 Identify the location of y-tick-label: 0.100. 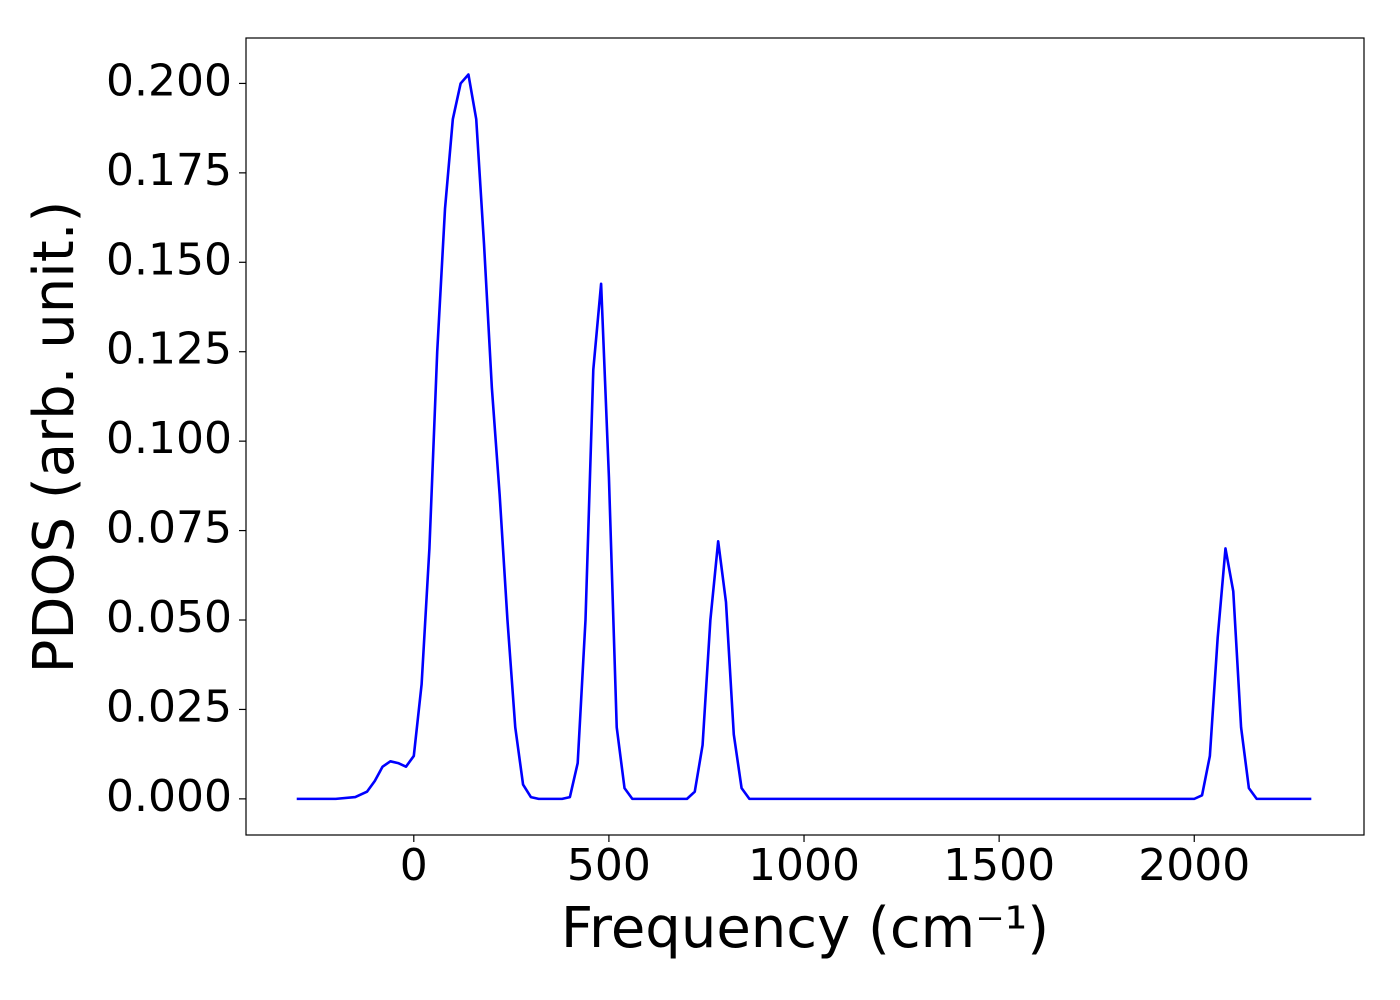
(169, 438).